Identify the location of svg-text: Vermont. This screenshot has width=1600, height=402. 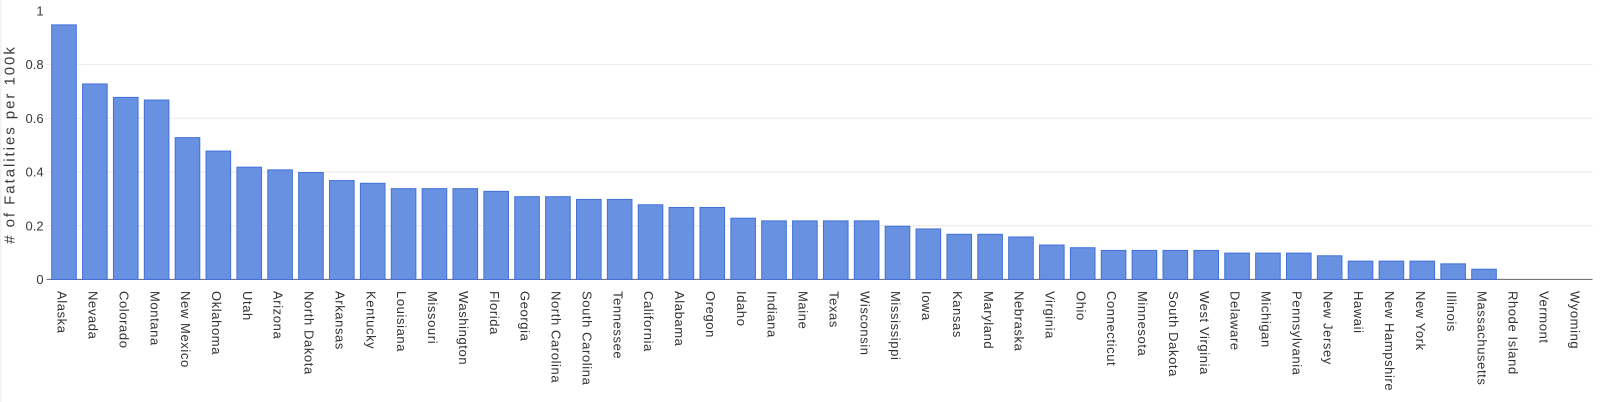
(1543, 317).